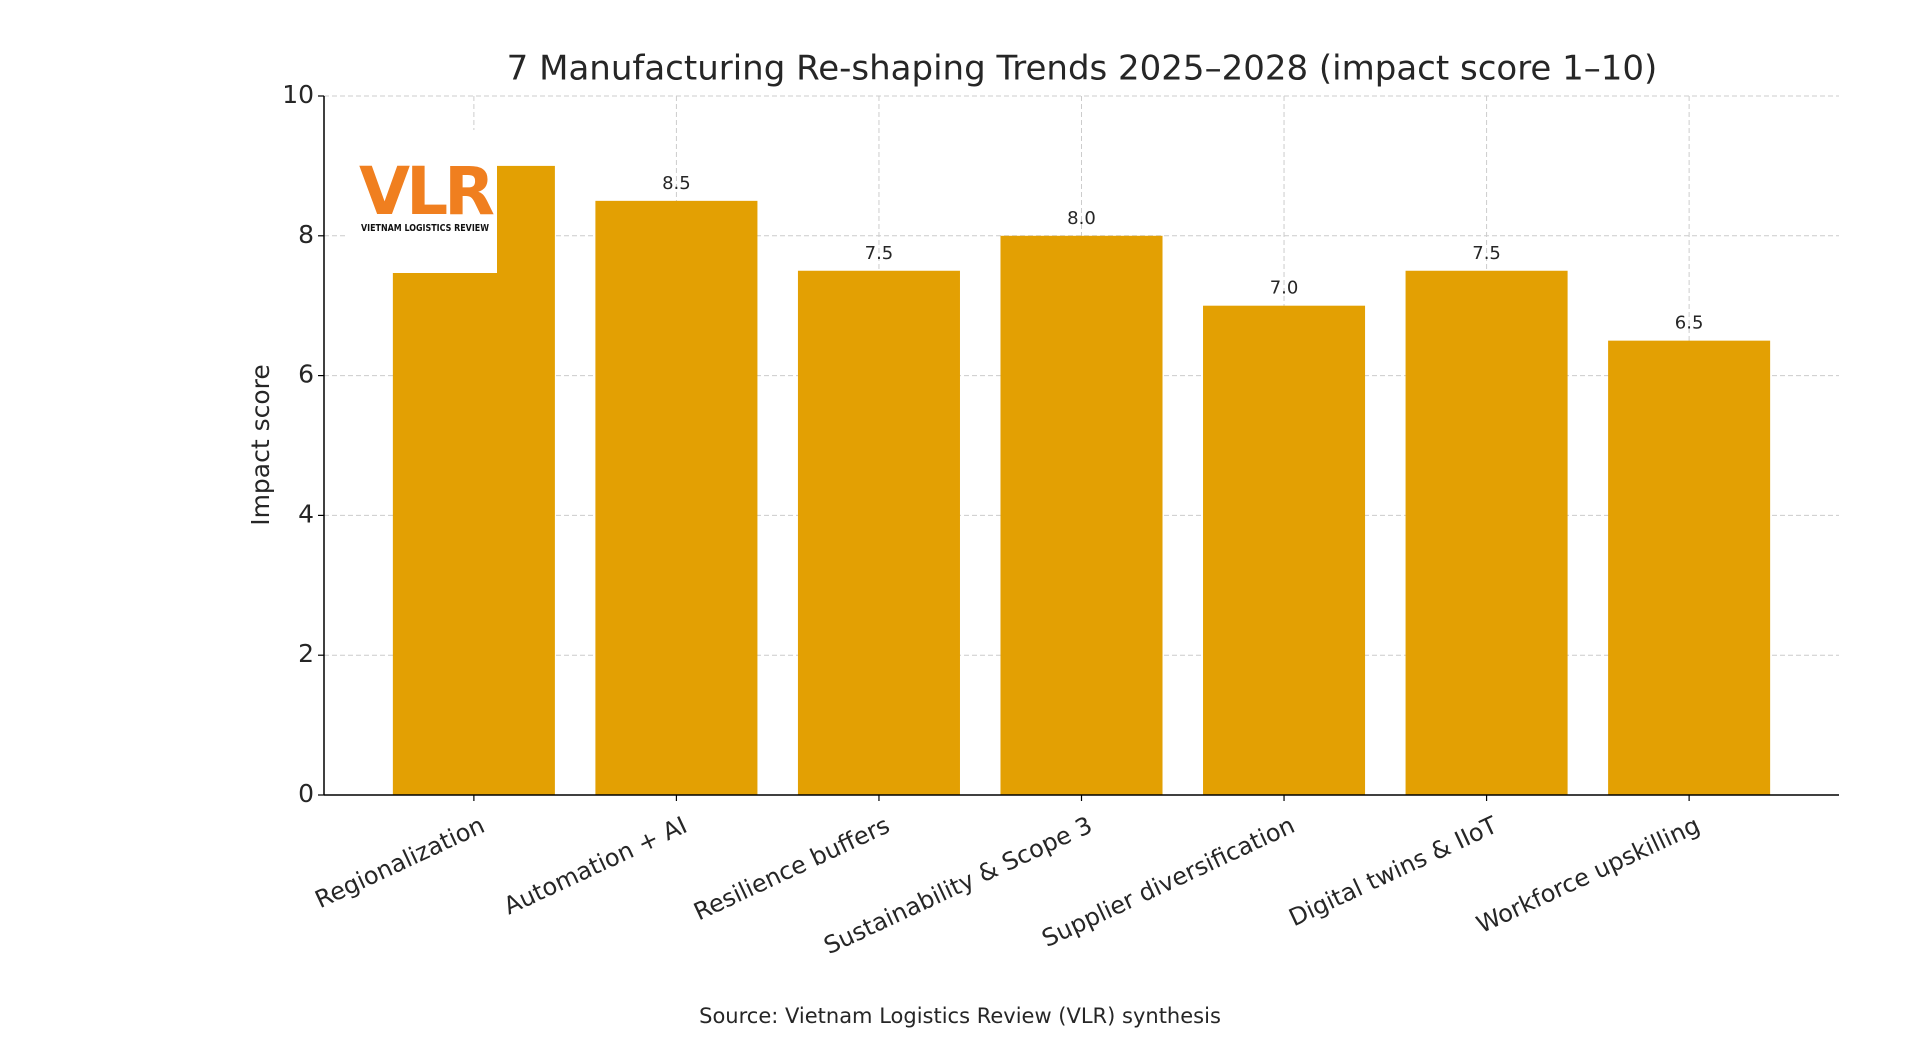  I want to click on y-axis-label: Impact score, so click(260, 445).